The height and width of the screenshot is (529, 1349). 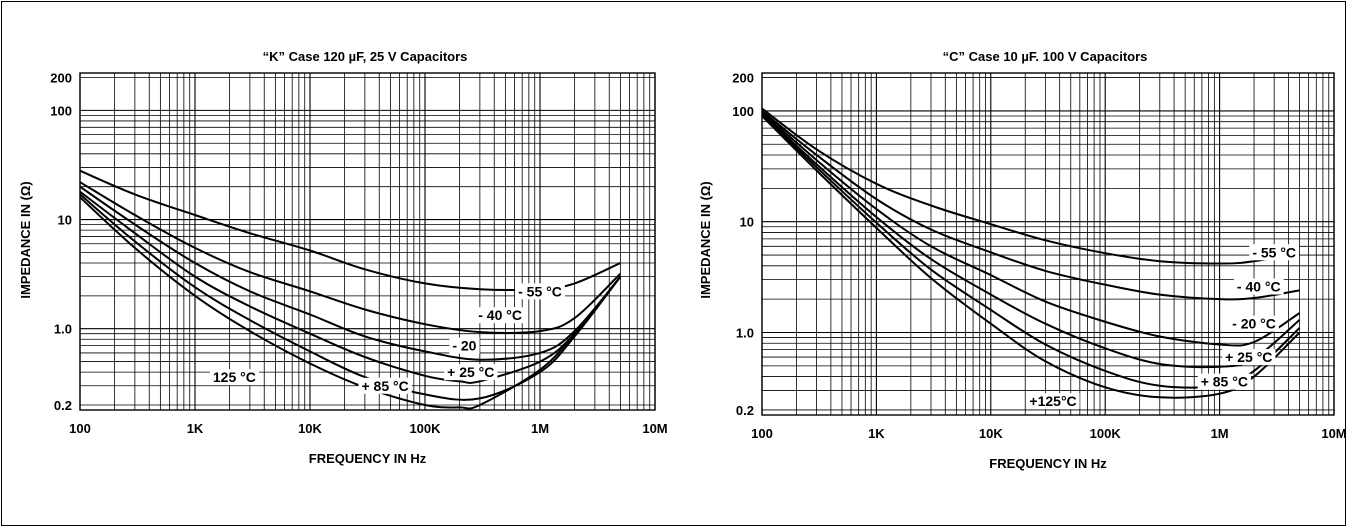 I want to click on series-labels: - 55 °C - 40 °C- 20 + 25 °C + 85 °C 125 °C, so click(x=387, y=338).